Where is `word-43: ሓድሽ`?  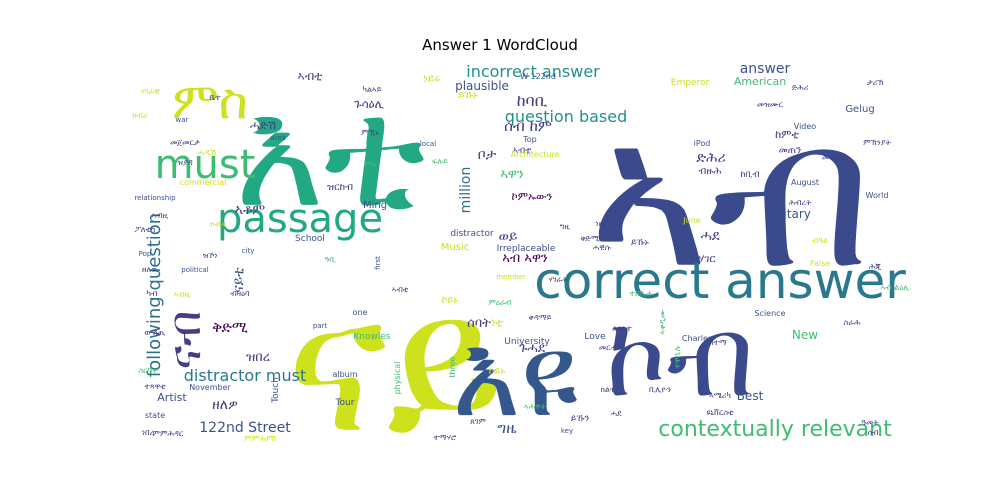
word-43: ሓድሽ is located at coordinates (263, 125).